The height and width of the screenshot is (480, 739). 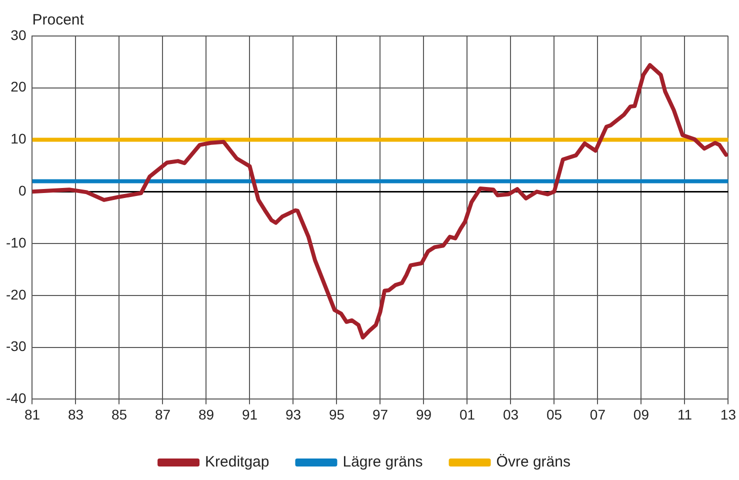 I want to click on x-tick-label: 09, so click(x=641, y=414).